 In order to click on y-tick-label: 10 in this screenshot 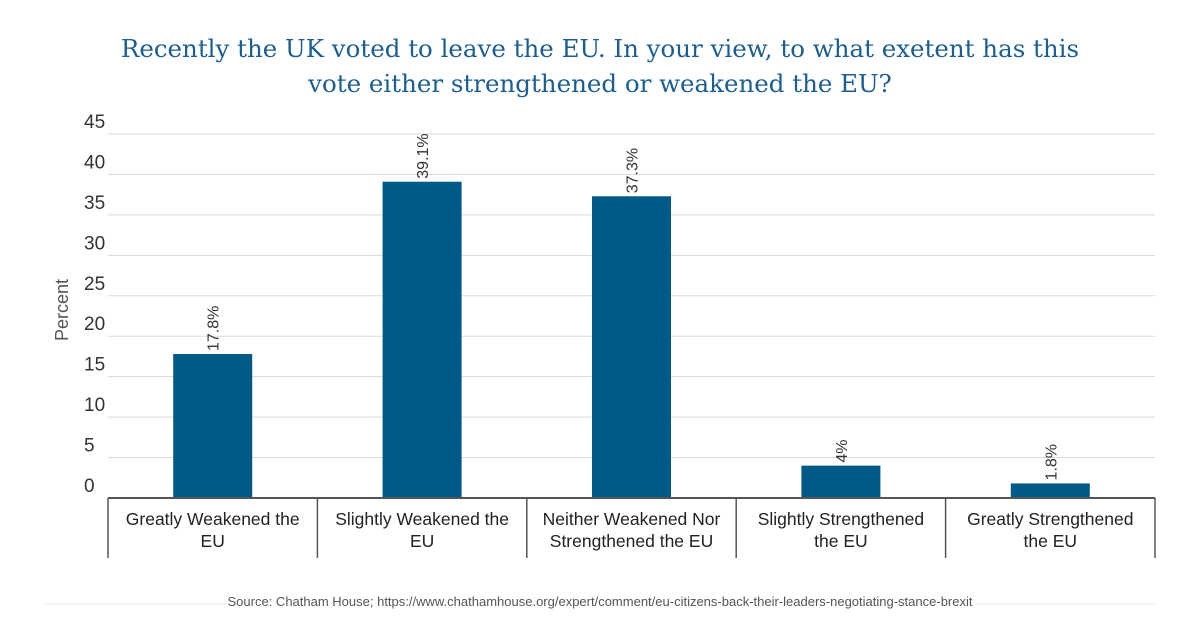, I will do `click(94, 405)`.